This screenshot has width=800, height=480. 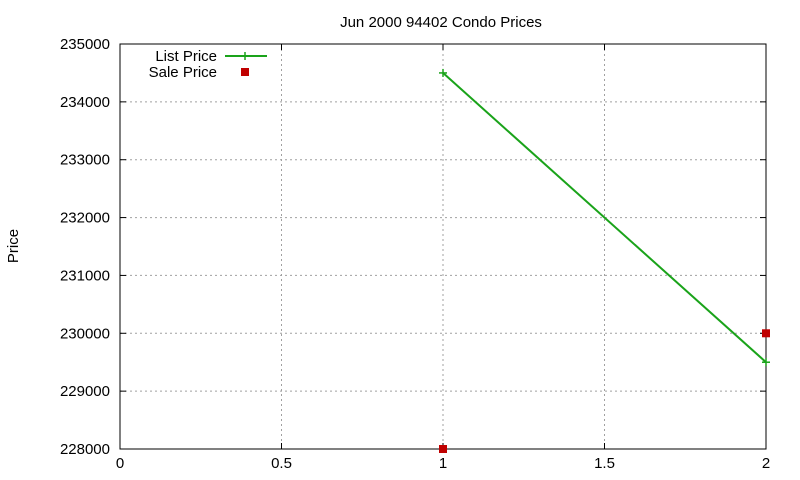 I want to click on x-tick-label: 0.5, so click(x=281, y=463).